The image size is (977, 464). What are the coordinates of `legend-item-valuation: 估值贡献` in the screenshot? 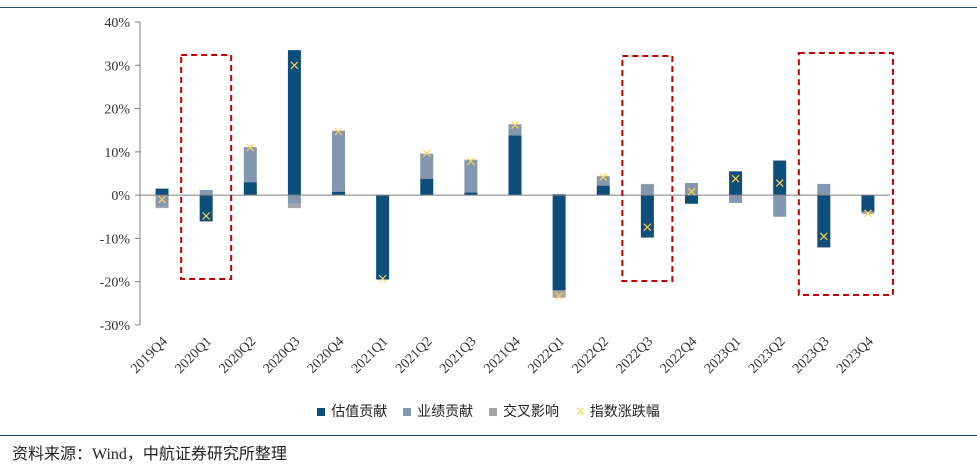 It's located at (352, 411).